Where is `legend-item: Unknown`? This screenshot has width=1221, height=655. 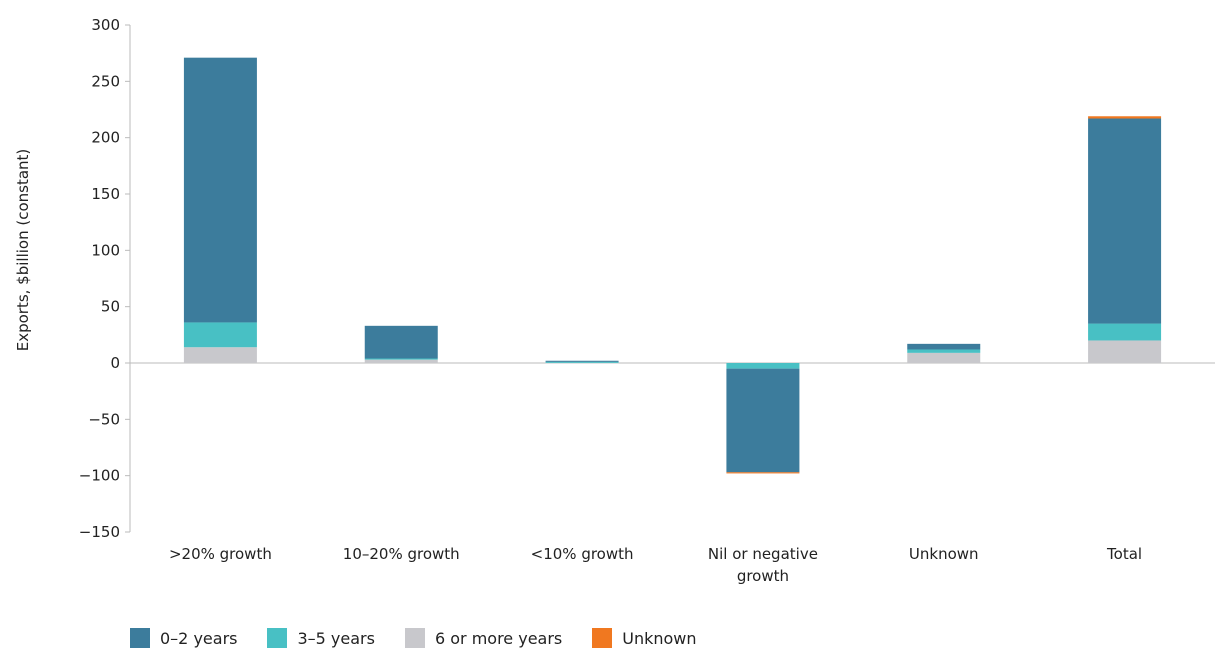 legend-item: Unknown is located at coordinates (644, 638).